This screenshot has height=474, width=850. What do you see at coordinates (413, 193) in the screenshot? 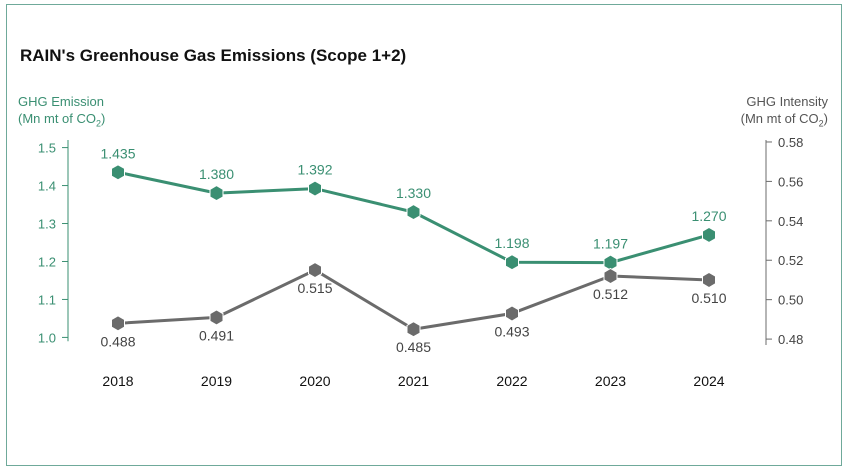
I see `emission-data-label: 1.330` at bounding box center [413, 193].